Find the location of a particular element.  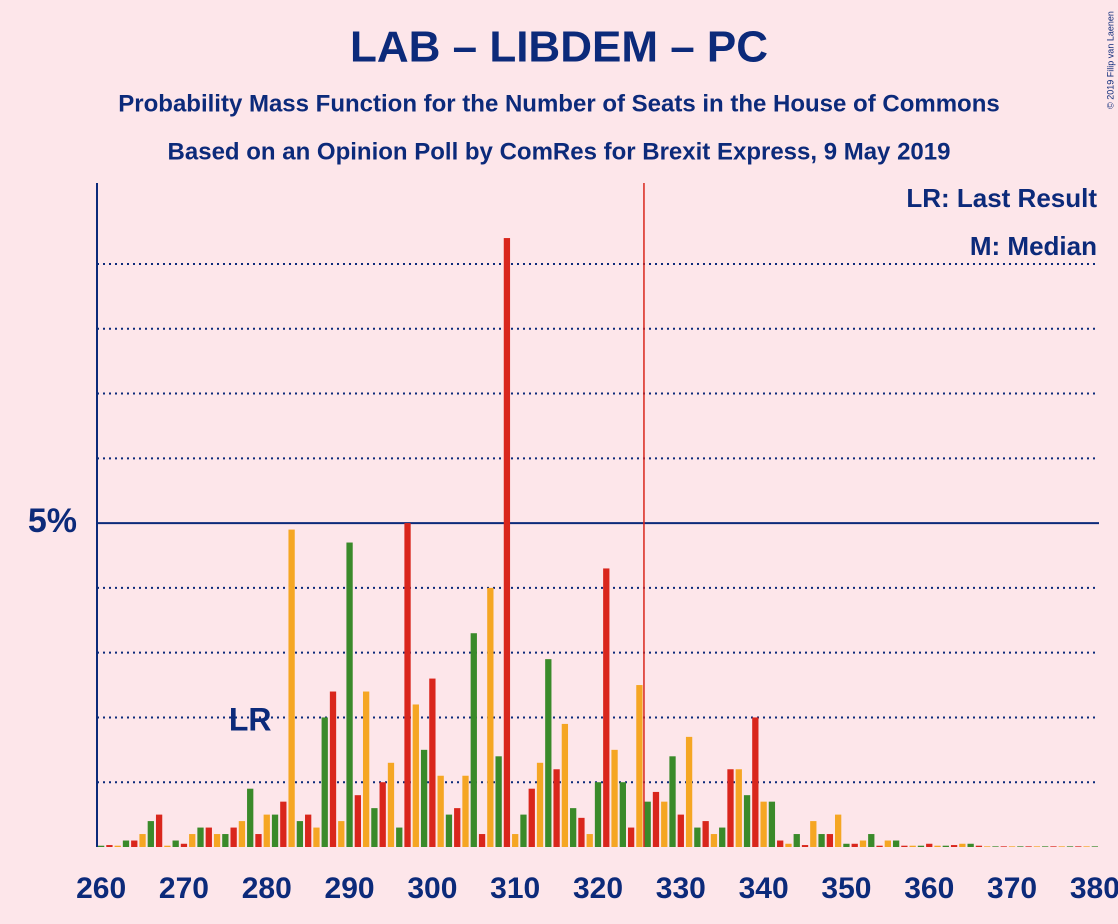

legend-entry: M: Median is located at coordinates (1033, 246).